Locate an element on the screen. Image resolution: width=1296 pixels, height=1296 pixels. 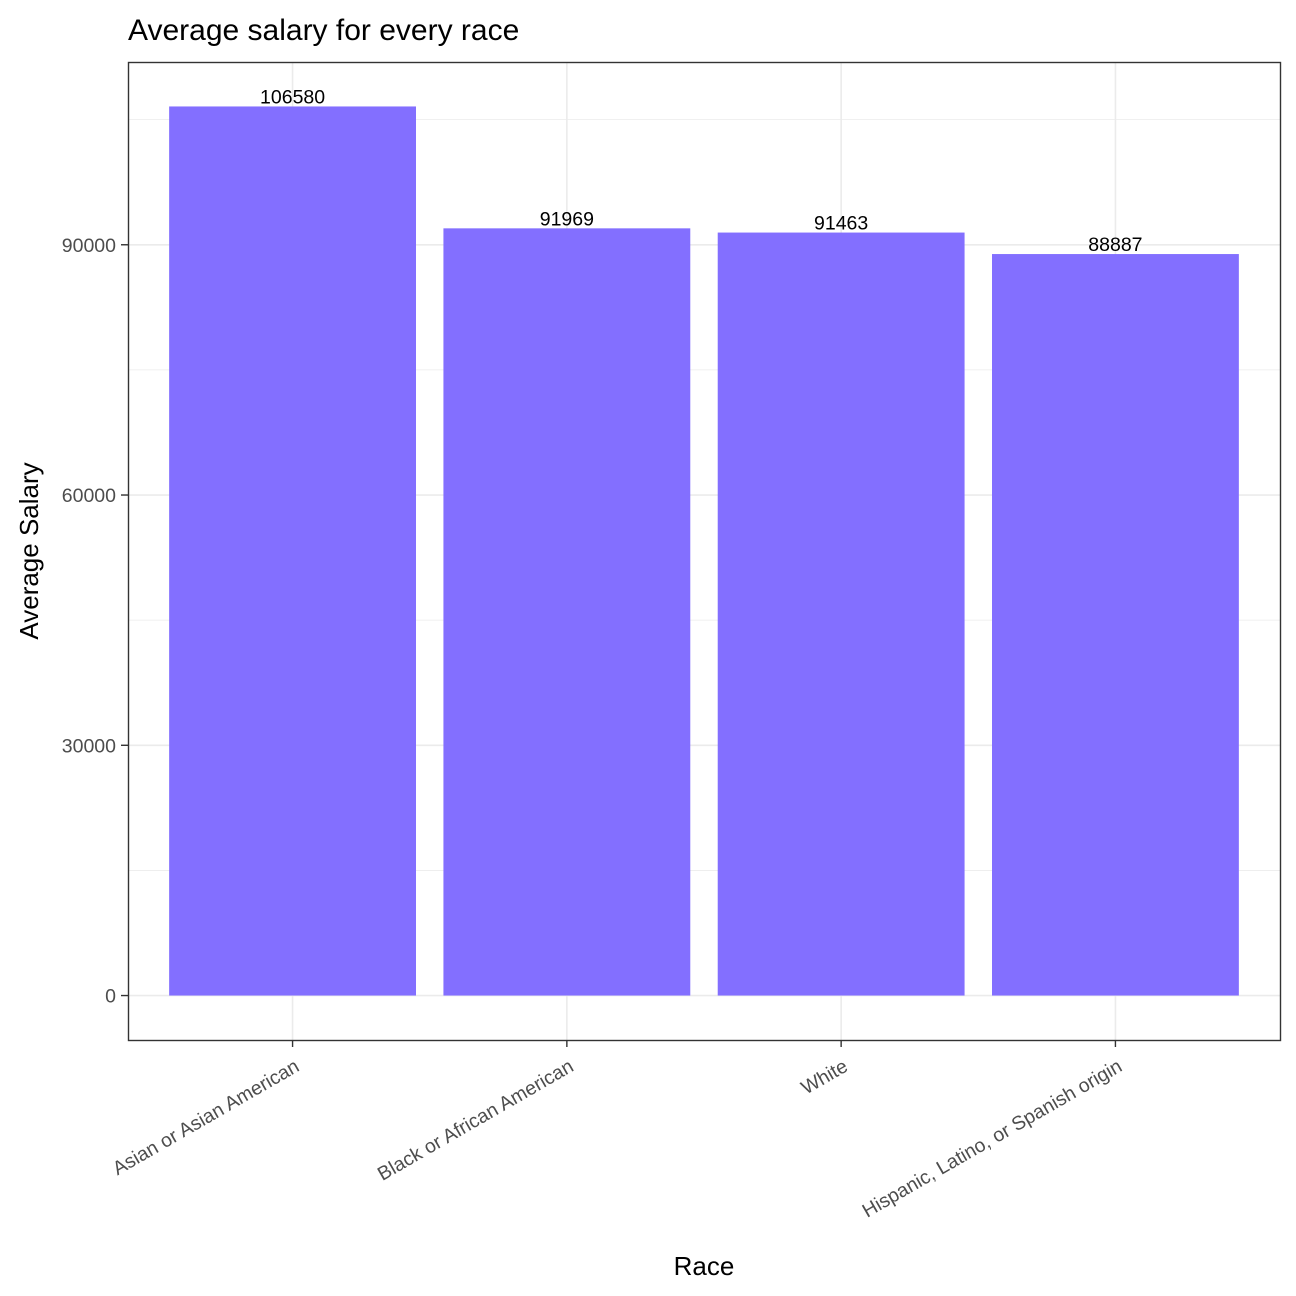
y-tick-label: 30000 is located at coordinates (89, 746).